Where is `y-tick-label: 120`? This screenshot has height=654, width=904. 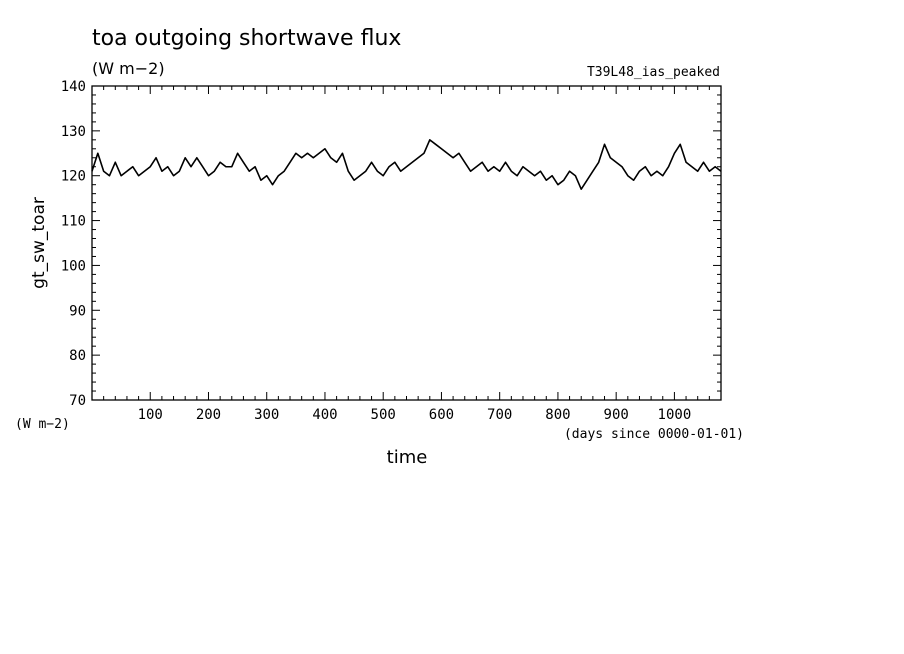
y-tick-label: 120 is located at coordinates (73, 177).